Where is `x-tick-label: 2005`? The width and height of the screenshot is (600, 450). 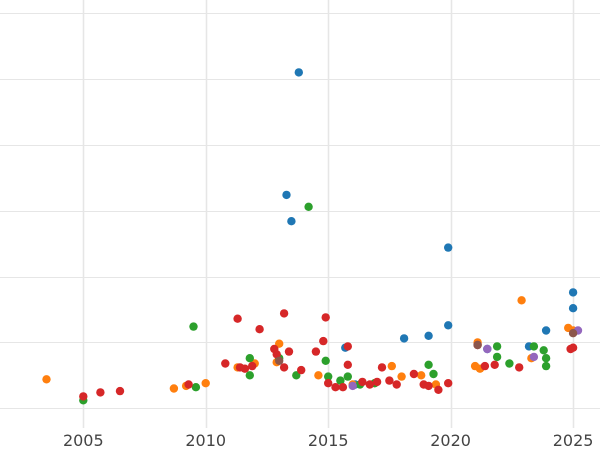 x-tick-label: 2005 is located at coordinates (83, 440).